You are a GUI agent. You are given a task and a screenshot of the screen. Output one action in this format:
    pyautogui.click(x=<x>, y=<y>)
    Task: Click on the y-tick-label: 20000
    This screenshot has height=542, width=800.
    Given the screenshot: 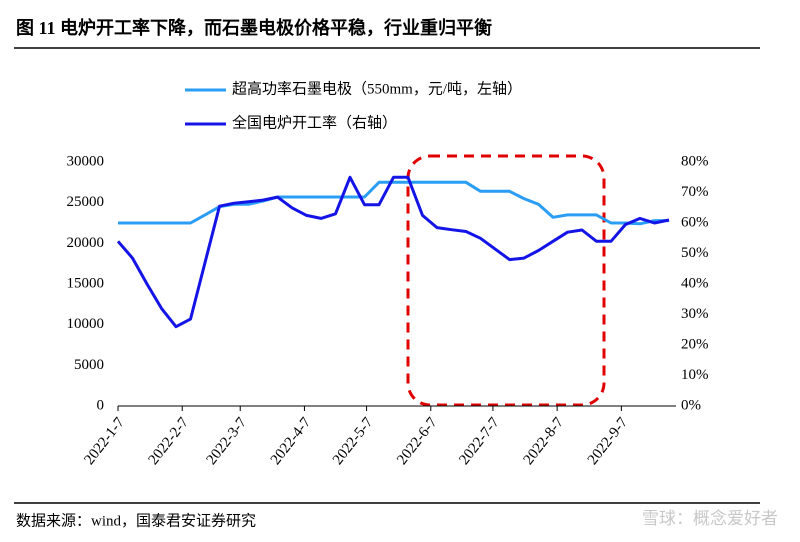 What is the action you would take?
    pyautogui.click(x=86, y=243)
    